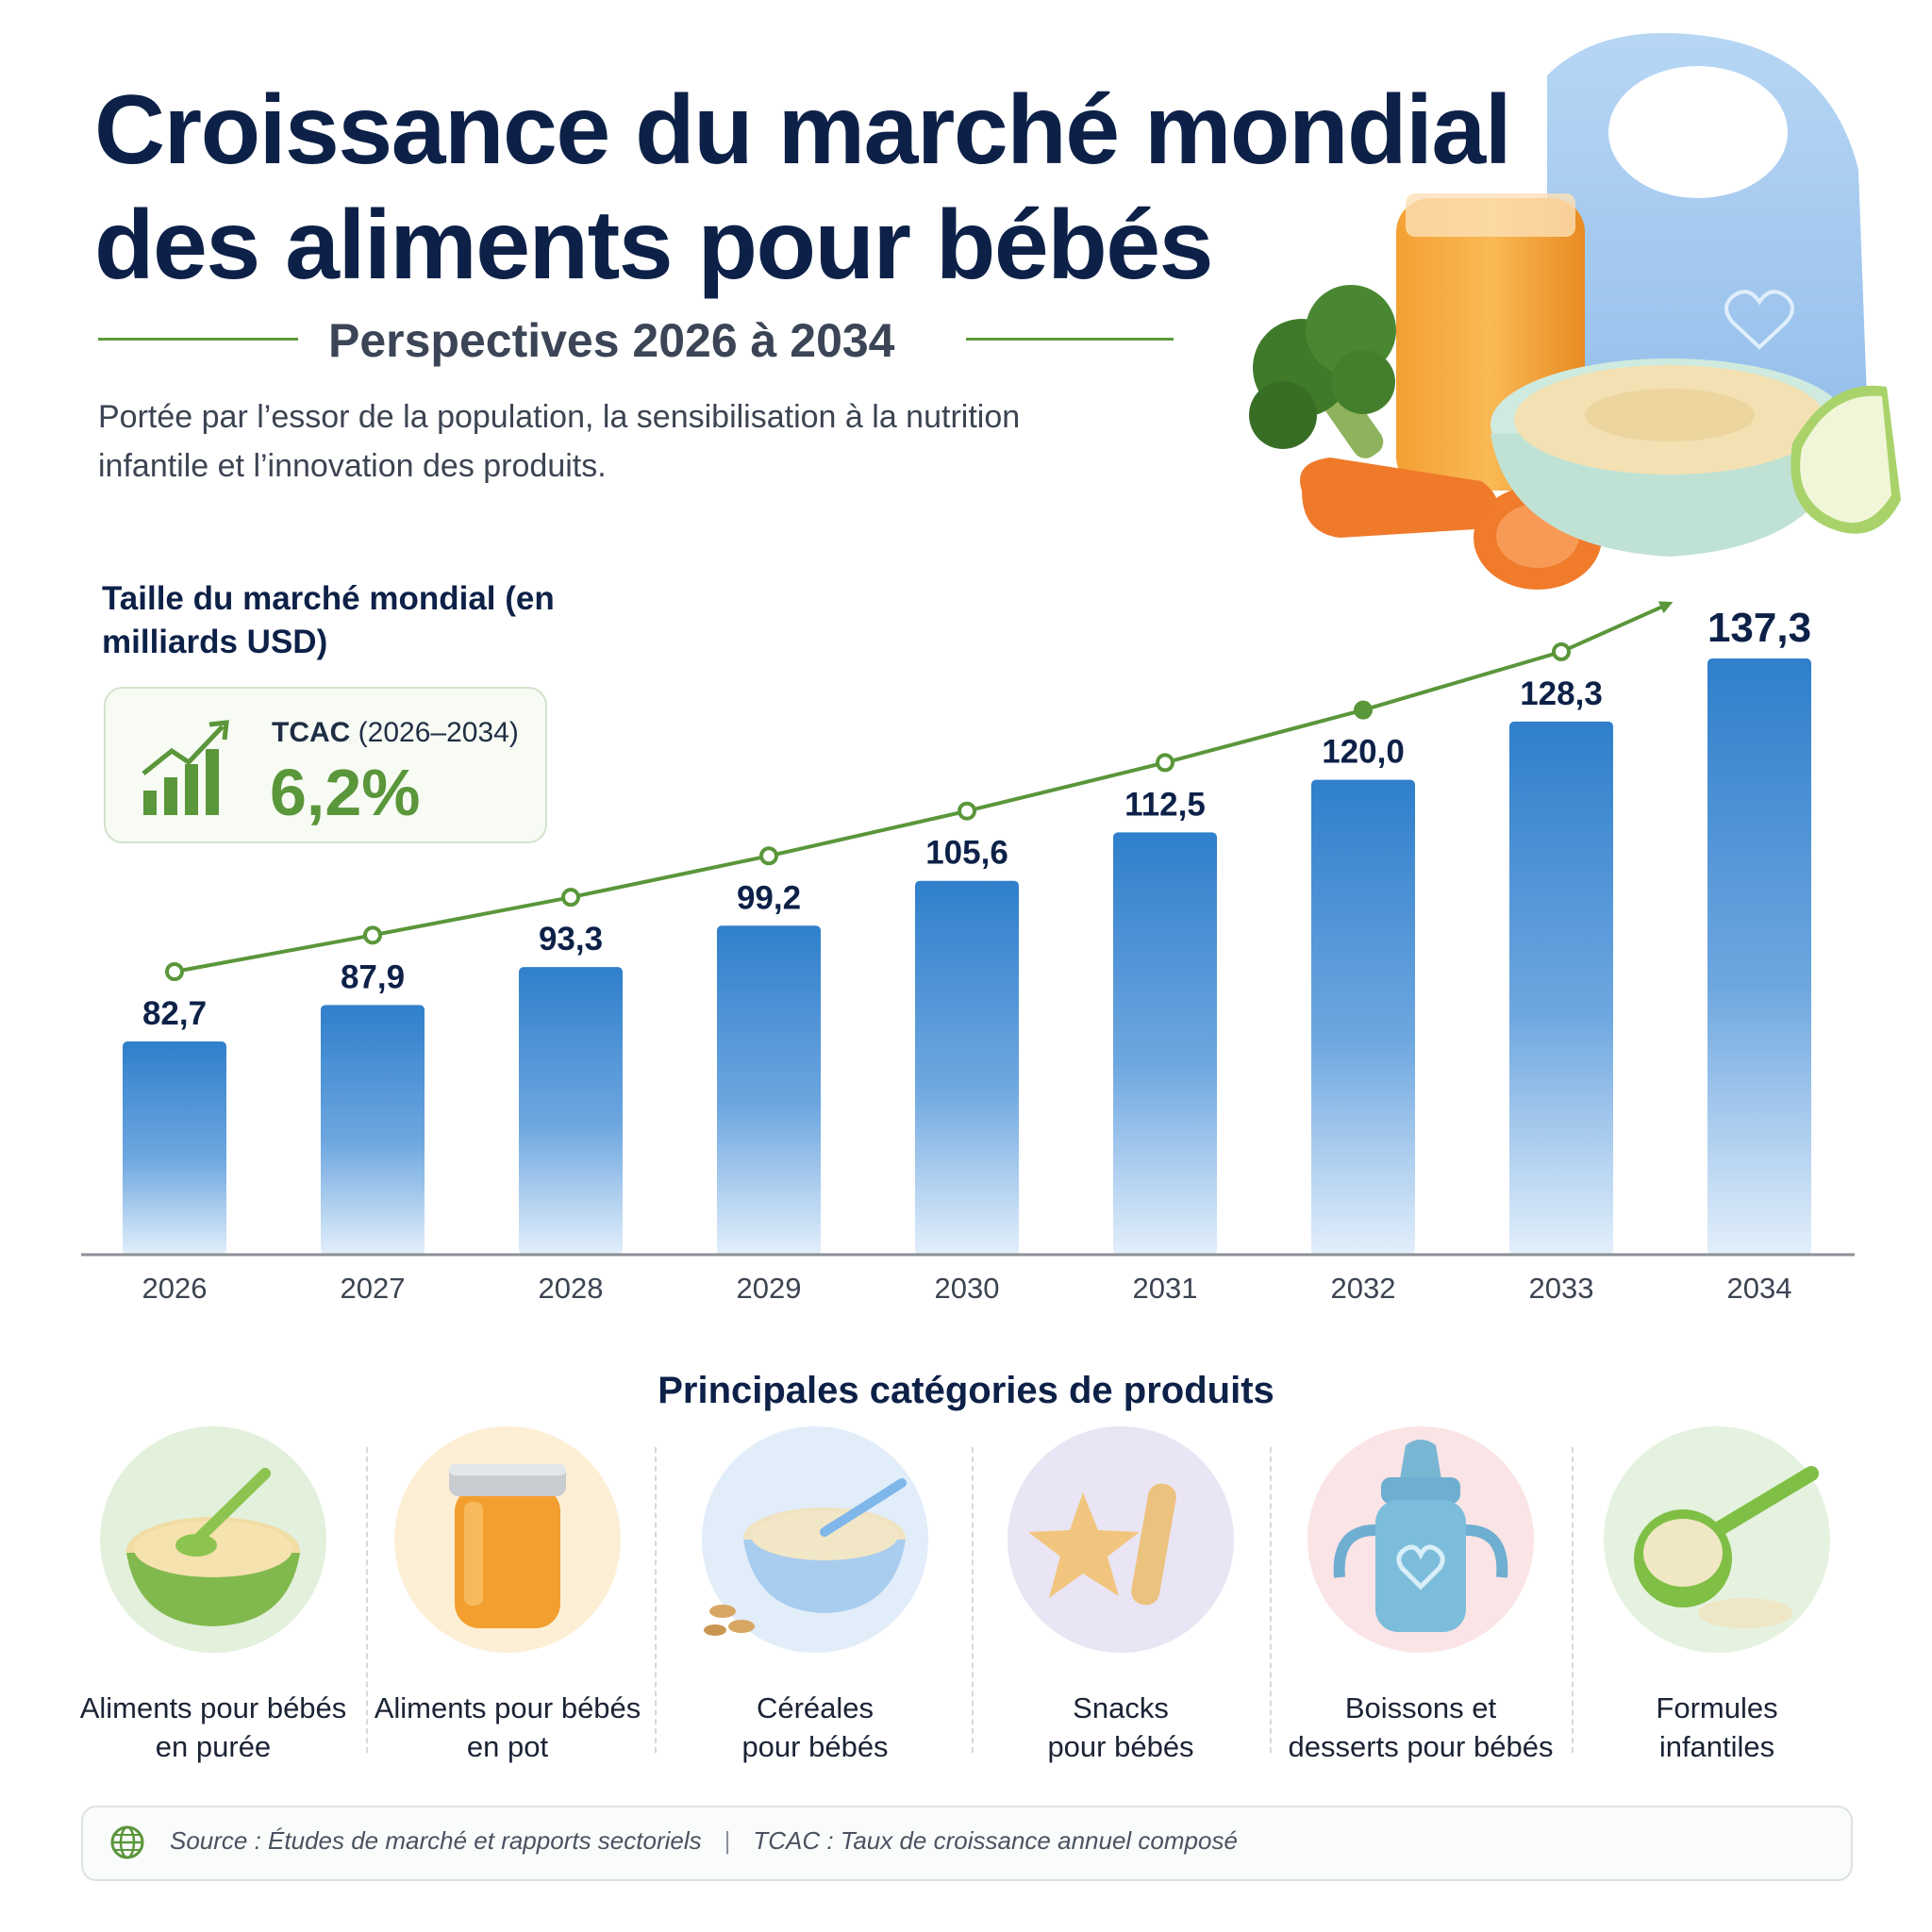 The height and width of the screenshot is (1932, 1932). Describe the element at coordinates (1575, 312) in the screenshot. I see `hero-baby-food-illustration` at that location.